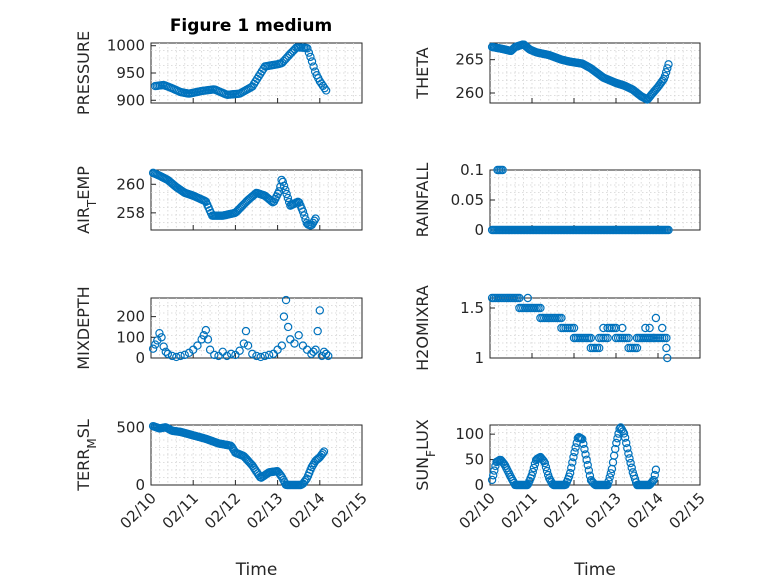 This screenshot has width=778, height=583. What do you see at coordinates (479, 485) in the screenshot?
I see `sun-flux-ytick-label: 0` at bounding box center [479, 485].